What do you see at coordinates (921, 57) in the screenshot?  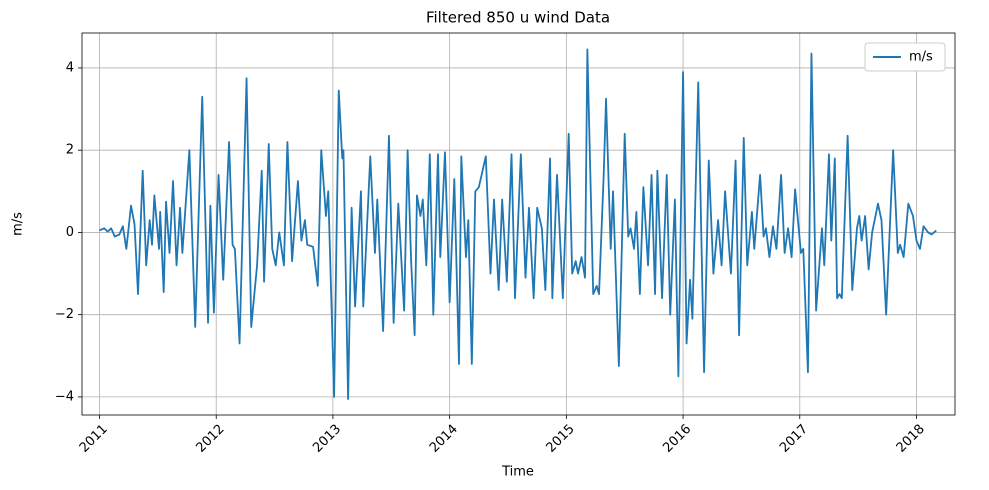 I see `legend-label: m/s` at bounding box center [921, 57].